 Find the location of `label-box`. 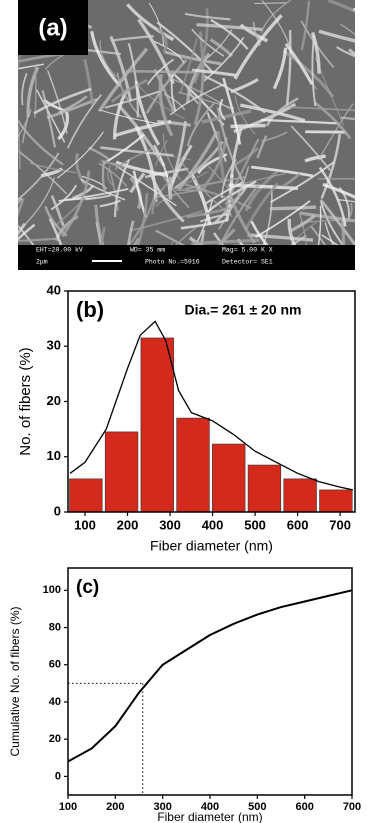

label-box is located at coordinates (53, 27).